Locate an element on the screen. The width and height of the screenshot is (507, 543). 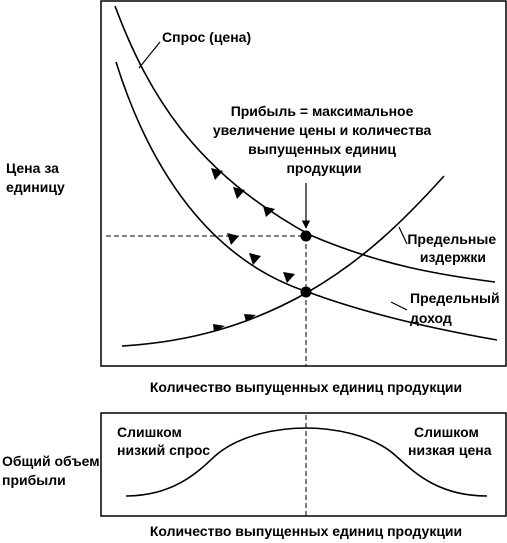
bottom-y-axis-label-line: Общий объем is located at coordinates (51, 461).